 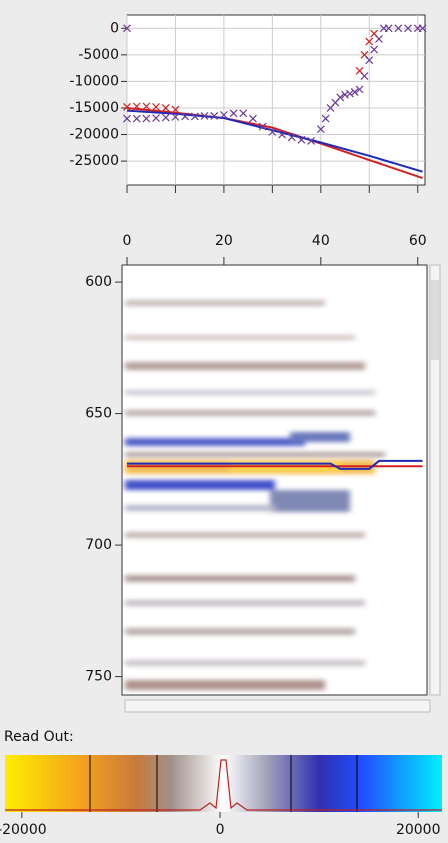 What do you see at coordinates (94, 108) in the screenshot?
I see `y-tick-label: -15000` at bounding box center [94, 108].